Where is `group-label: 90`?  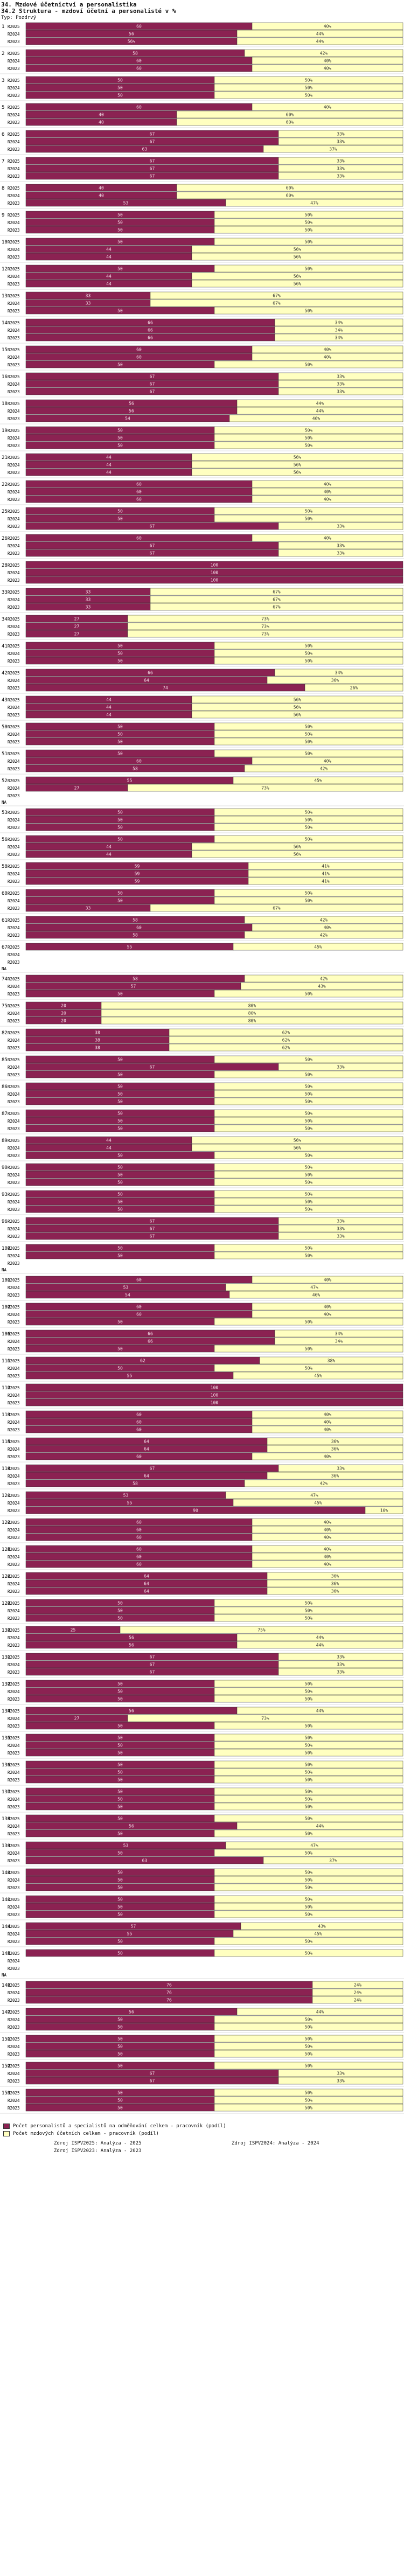 group-label: 90 is located at coordinates (5, 1168).